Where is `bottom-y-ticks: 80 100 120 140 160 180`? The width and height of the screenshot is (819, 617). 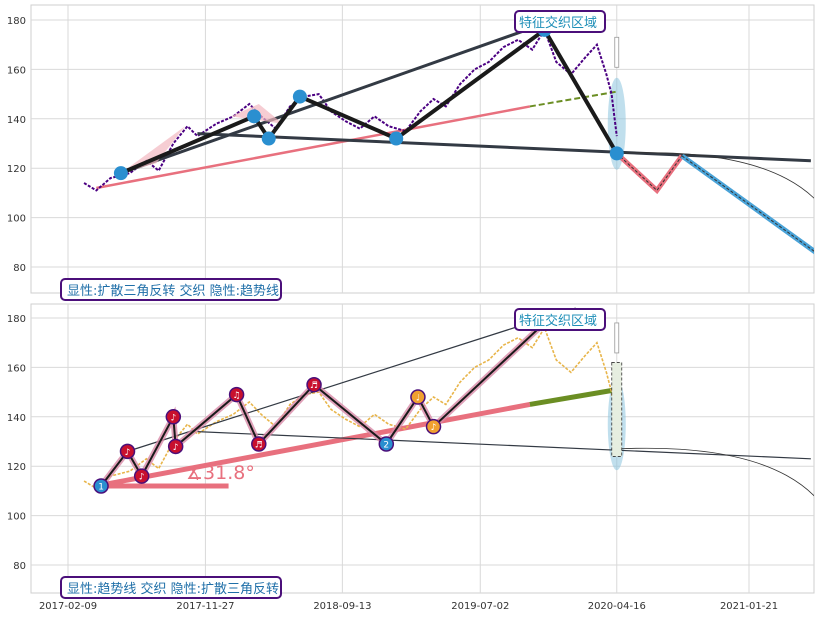
bottom-y-ticks: 80 100 120 140 160 180 is located at coordinates (16, 443).